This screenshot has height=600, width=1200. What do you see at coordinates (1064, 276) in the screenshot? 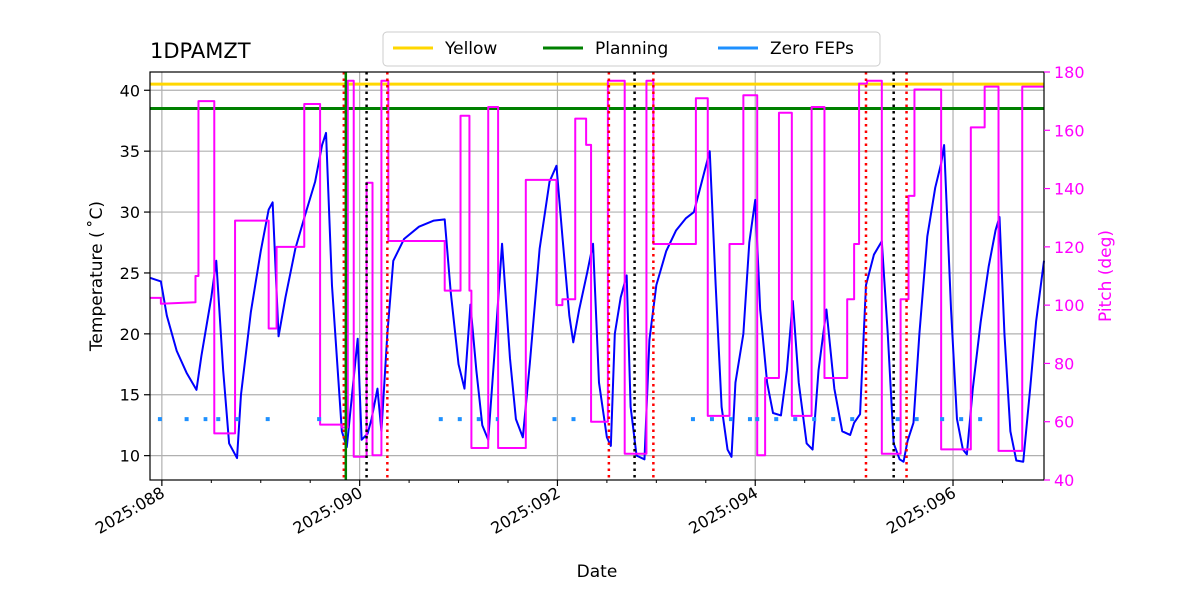
I see `y-axis-right: 40 60 80 100 120 140 160 180` at bounding box center [1064, 276].